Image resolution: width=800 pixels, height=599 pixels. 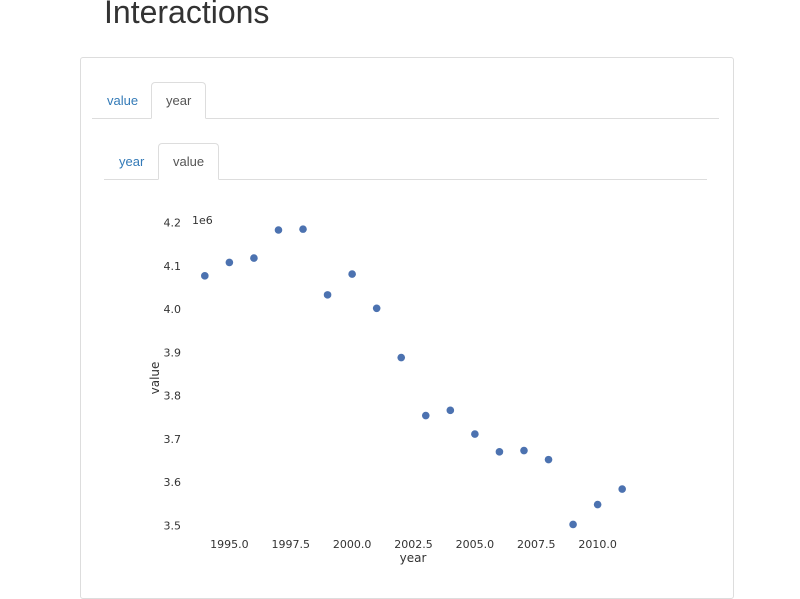 What do you see at coordinates (536, 544) in the screenshot?
I see `x-tick-label: 2007.5` at bounding box center [536, 544].